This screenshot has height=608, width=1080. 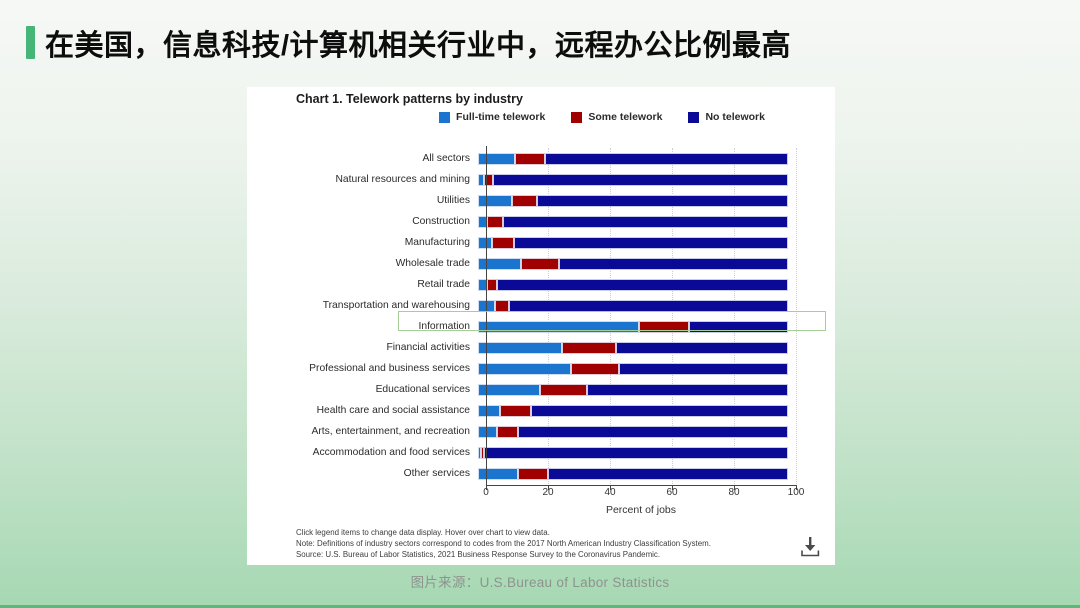 What do you see at coordinates (393, 410) in the screenshot?
I see `category-label: Health care and social assistance` at bounding box center [393, 410].